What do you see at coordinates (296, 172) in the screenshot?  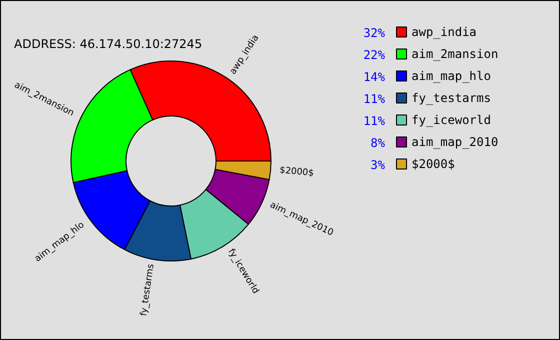 I see `slice-label: $2000$` at bounding box center [296, 172].